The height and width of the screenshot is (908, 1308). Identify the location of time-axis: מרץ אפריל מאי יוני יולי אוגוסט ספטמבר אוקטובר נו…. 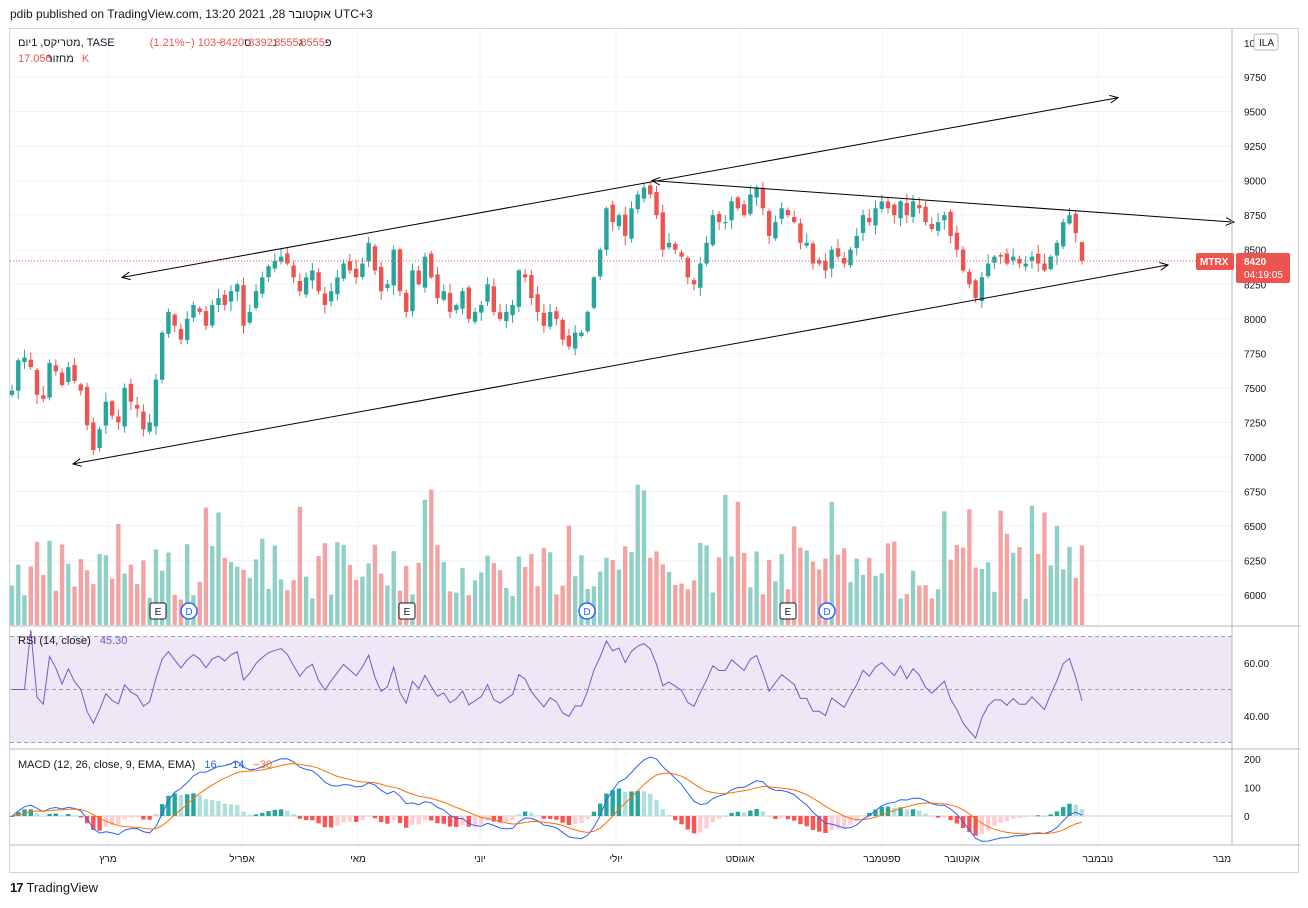
(665, 859).